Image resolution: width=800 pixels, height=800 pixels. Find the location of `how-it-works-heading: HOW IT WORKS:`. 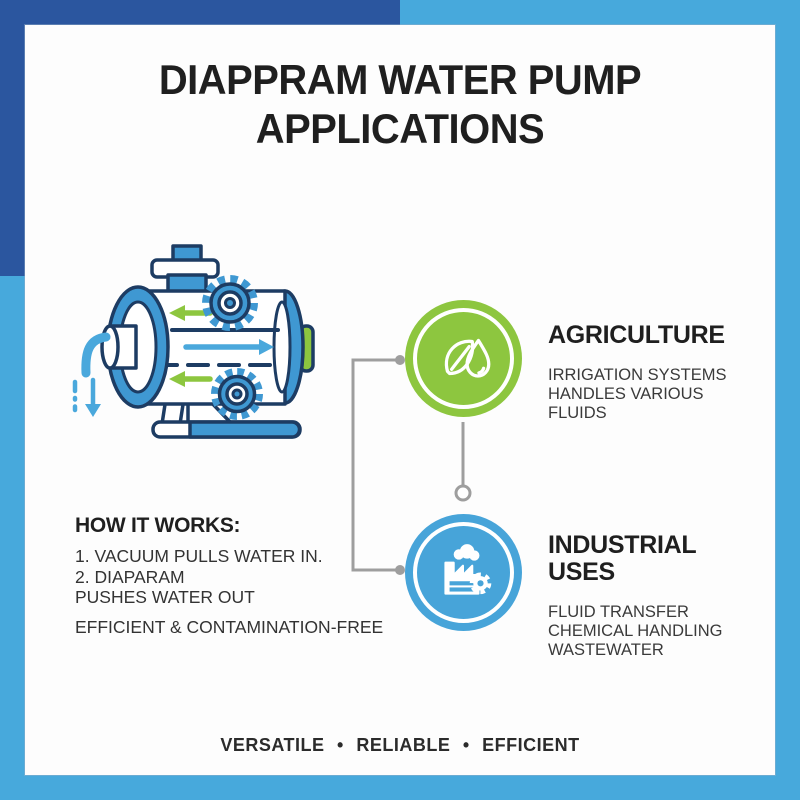

how-it-works-heading: HOW IT WORKS: is located at coordinates (158, 525).